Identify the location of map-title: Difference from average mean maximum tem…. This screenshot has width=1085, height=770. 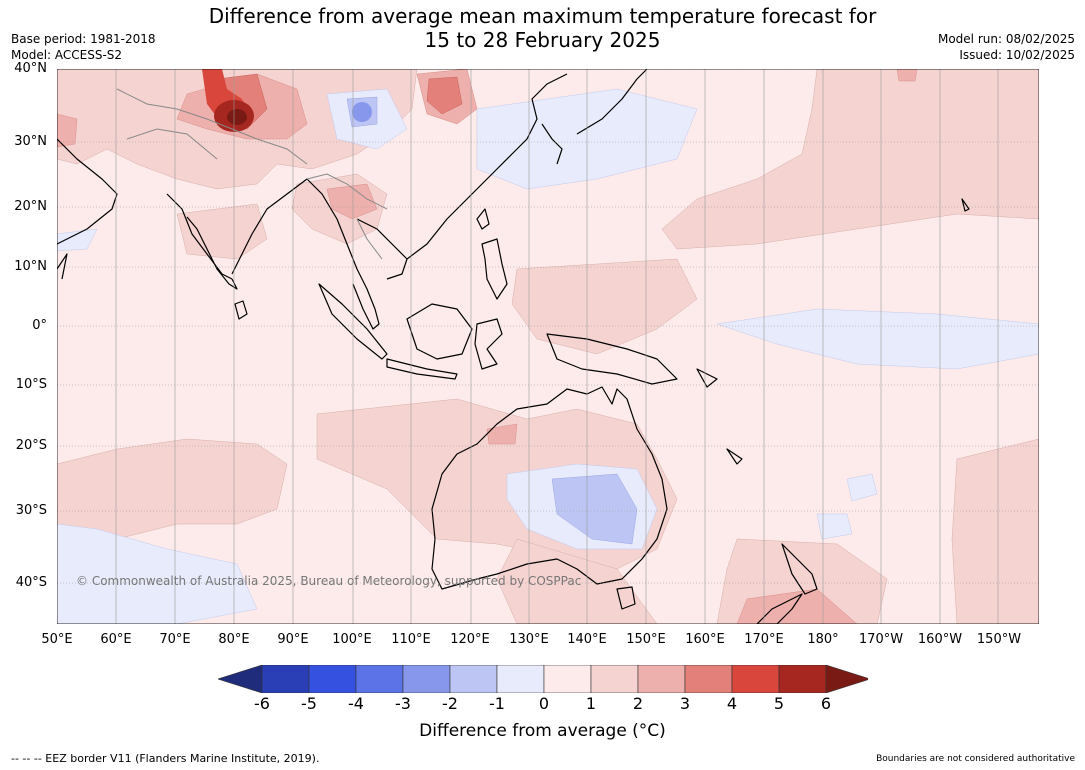
(542, 28).